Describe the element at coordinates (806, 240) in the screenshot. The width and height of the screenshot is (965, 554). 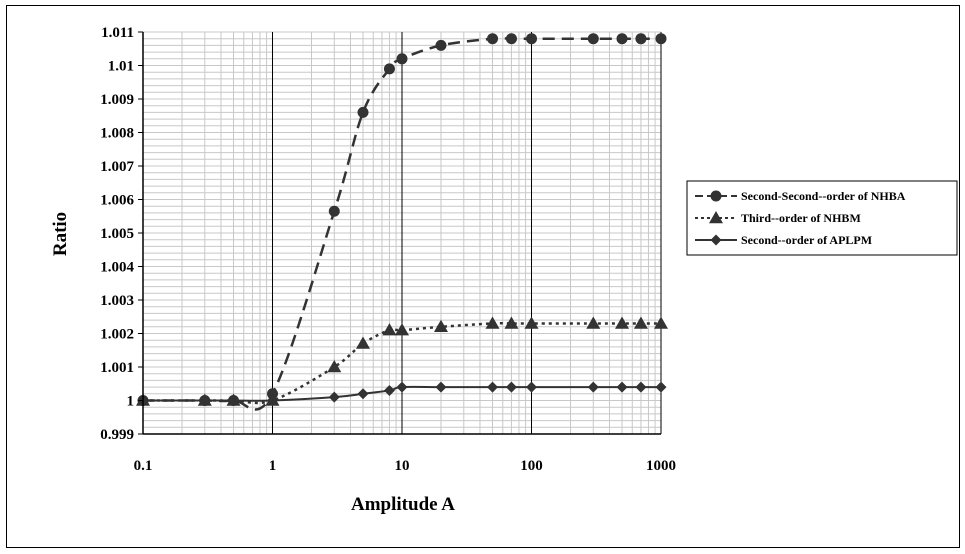
I see `legend-label: Second--order of APLPM` at that location.